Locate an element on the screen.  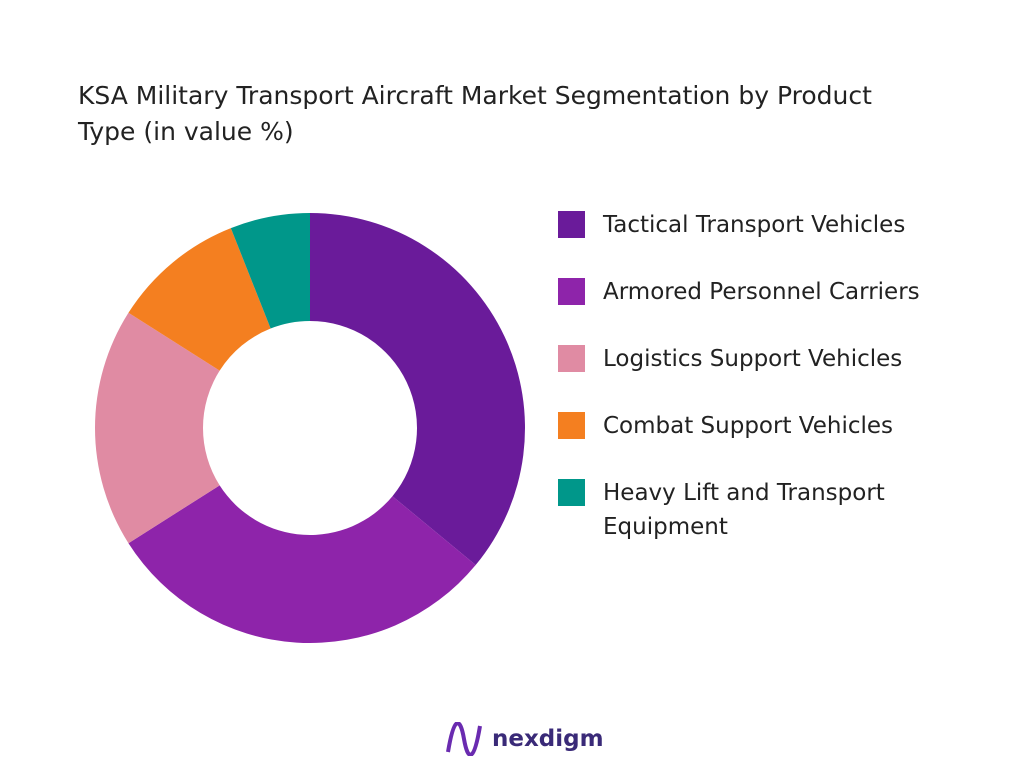
brand-icon is located at coordinates (464, 739).